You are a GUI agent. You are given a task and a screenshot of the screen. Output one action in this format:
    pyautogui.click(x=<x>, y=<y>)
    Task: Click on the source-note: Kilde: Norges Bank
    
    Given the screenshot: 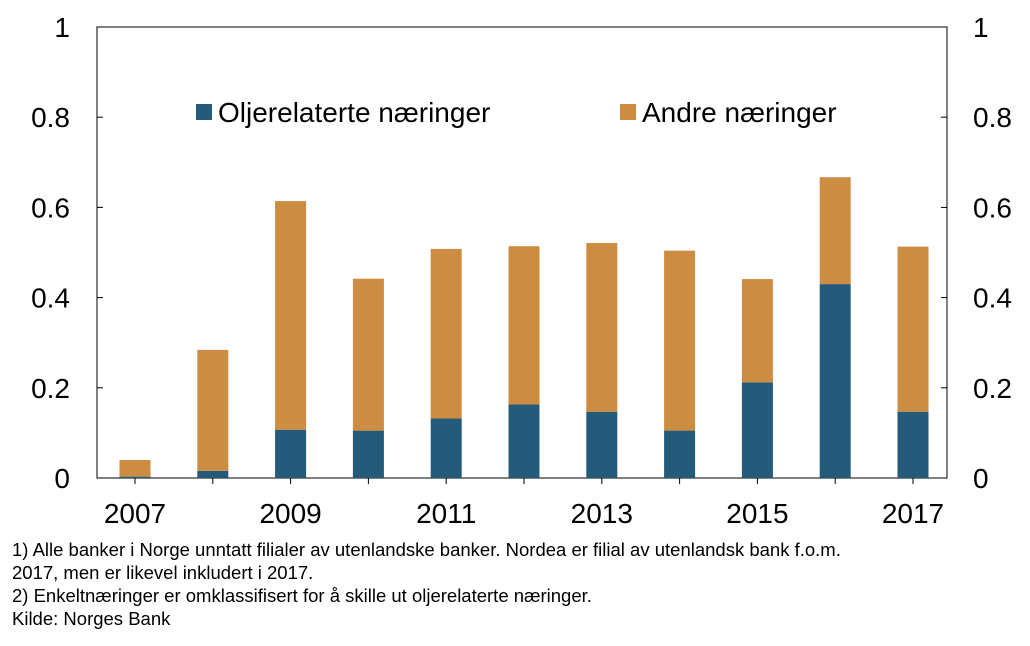 What is the action you would take?
    pyautogui.click(x=91, y=618)
    